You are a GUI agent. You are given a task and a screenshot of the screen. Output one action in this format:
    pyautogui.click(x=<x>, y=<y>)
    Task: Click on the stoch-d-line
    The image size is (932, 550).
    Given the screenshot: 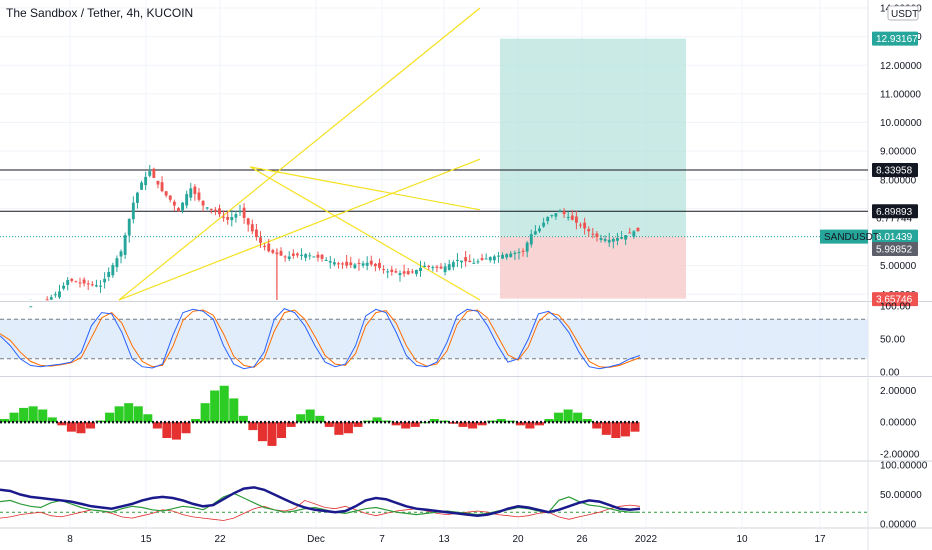 What is the action you would take?
    pyautogui.click(x=320, y=338)
    